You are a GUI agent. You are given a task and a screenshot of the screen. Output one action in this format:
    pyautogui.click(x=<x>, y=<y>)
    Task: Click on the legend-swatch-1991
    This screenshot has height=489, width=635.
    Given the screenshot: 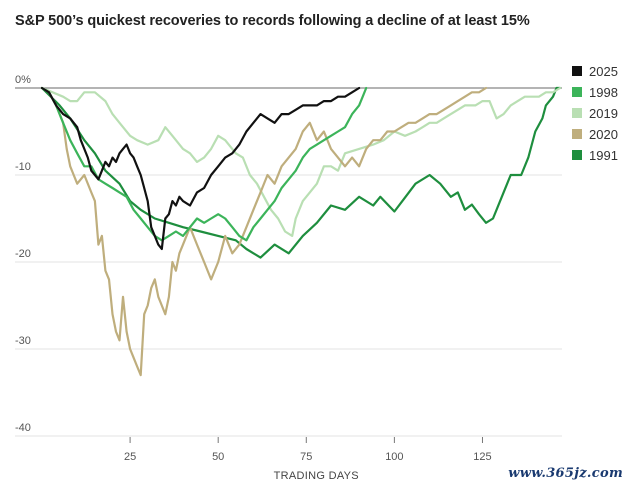 What is the action you would take?
    pyautogui.click(x=577, y=155)
    